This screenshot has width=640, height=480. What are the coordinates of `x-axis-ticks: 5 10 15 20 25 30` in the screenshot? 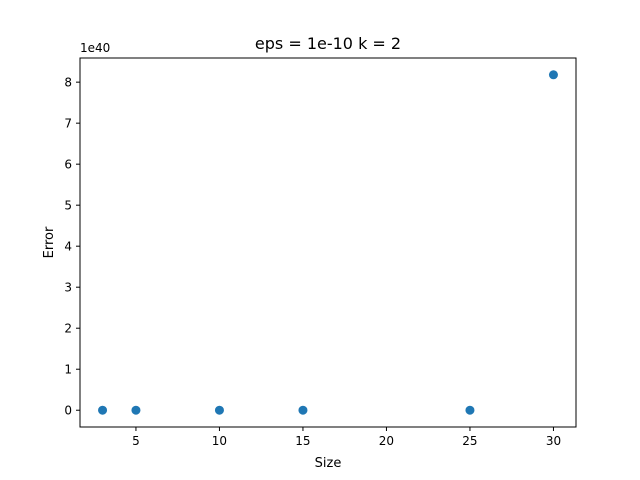 It's located at (346, 437).